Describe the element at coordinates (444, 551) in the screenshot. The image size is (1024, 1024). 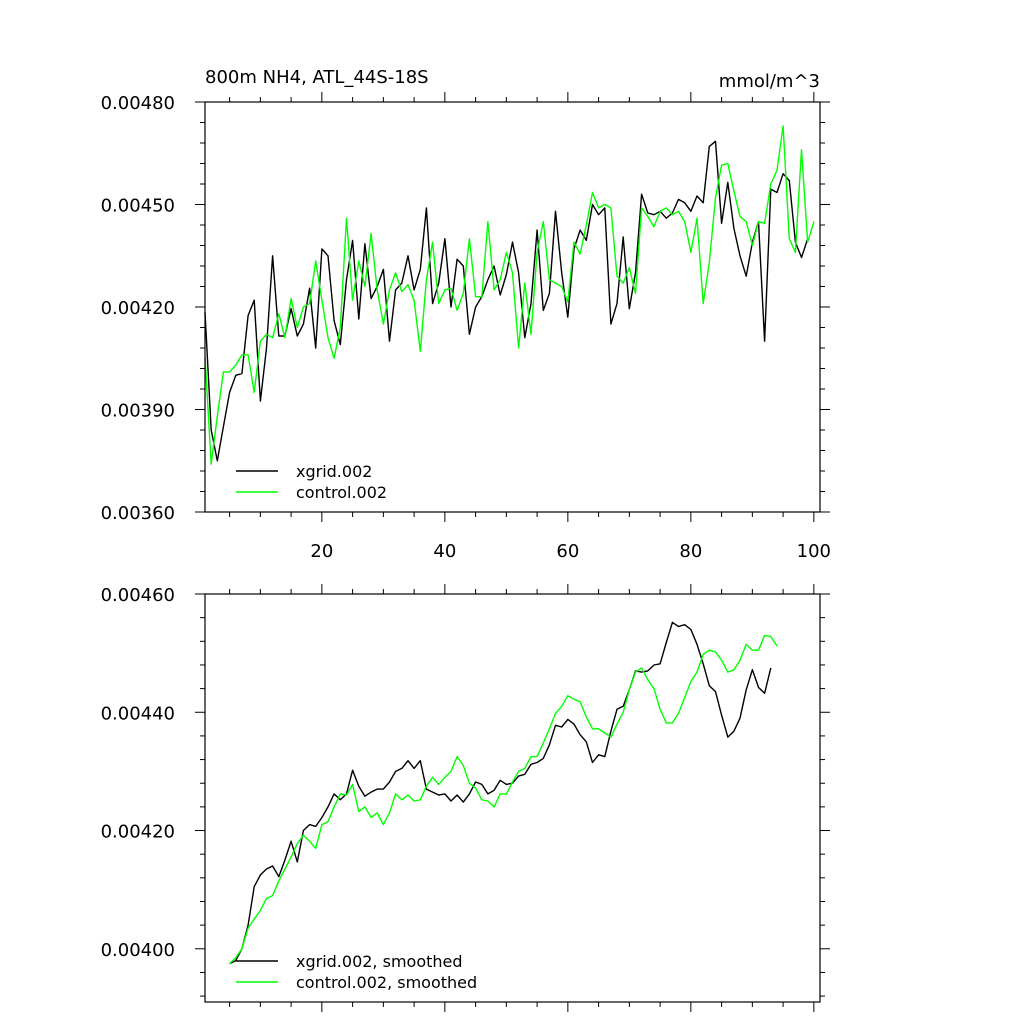
I see `x-tick-label: 40` at that location.